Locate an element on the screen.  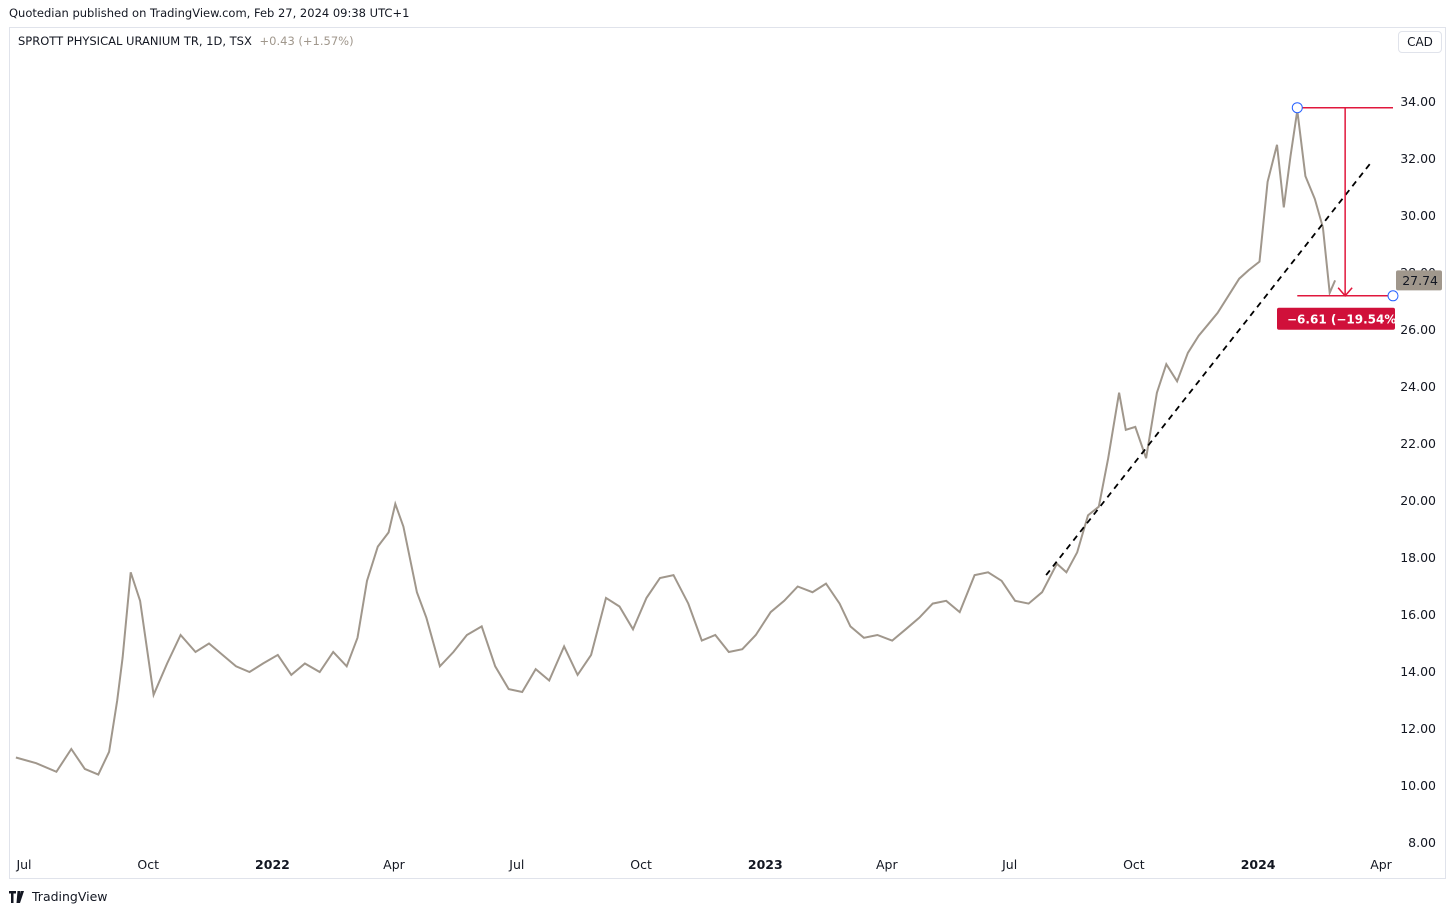
tradingview-logo-icon is located at coordinates (16, 896).